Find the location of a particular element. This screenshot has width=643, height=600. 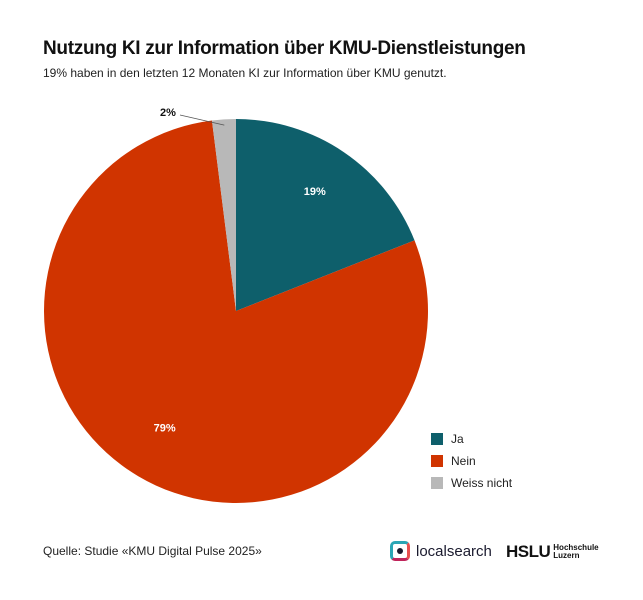

hslu-logo: HSLU Hochschule Luzern is located at coordinates (552, 552).